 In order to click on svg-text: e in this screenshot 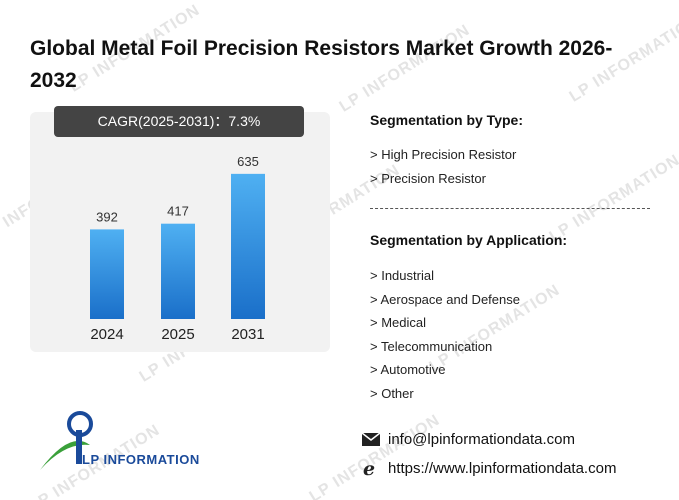, I will do `click(369, 468)`.